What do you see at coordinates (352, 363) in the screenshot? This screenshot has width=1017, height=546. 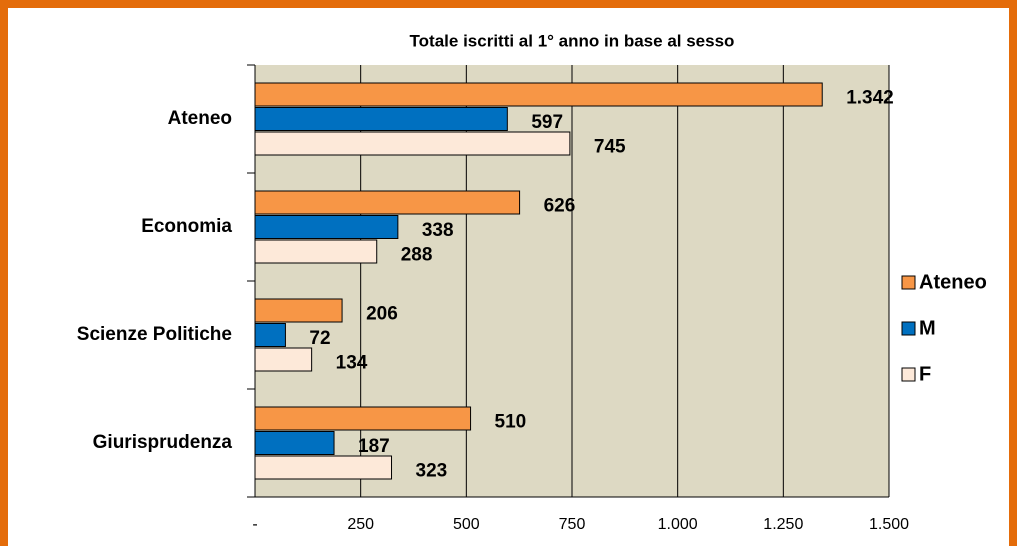 I see `data-label: 134` at bounding box center [352, 363].